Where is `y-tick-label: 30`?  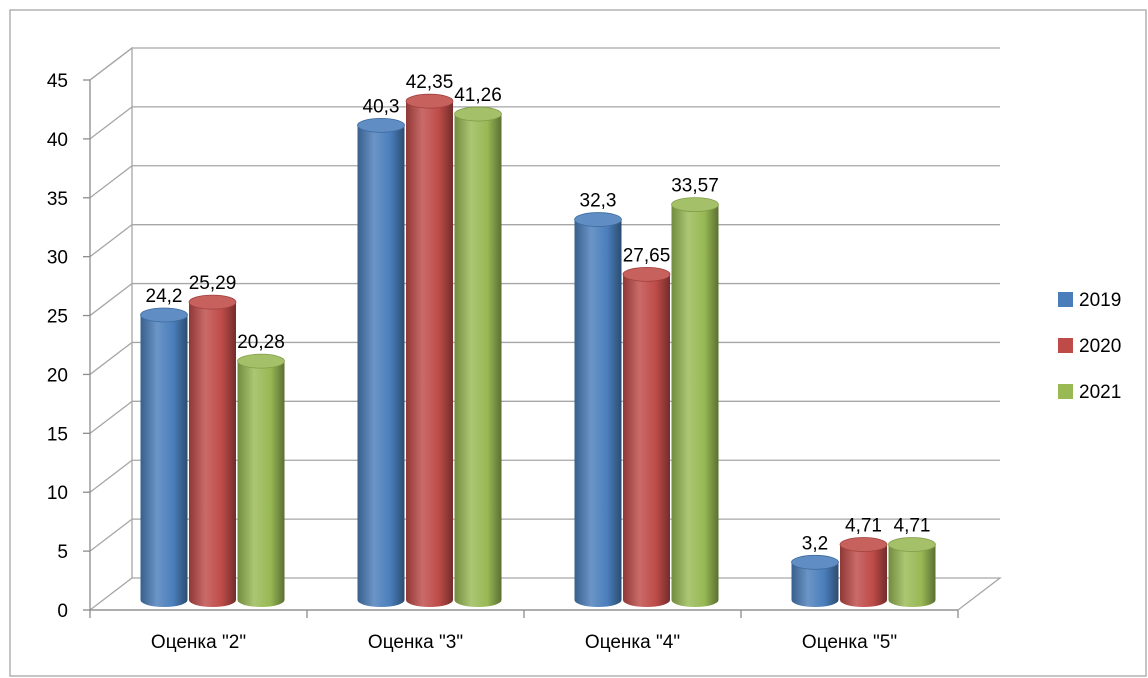
y-tick-label: 30 is located at coordinates (57, 258).